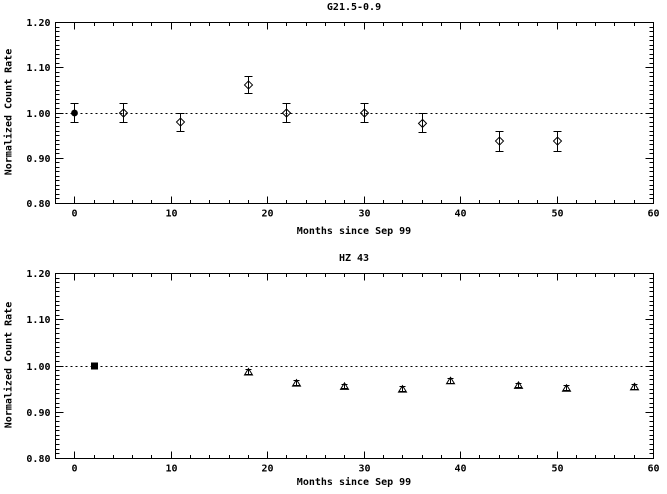  What do you see at coordinates (94, 366) in the screenshot?
I see `data-point-filled-square` at bounding box center [94, 366].